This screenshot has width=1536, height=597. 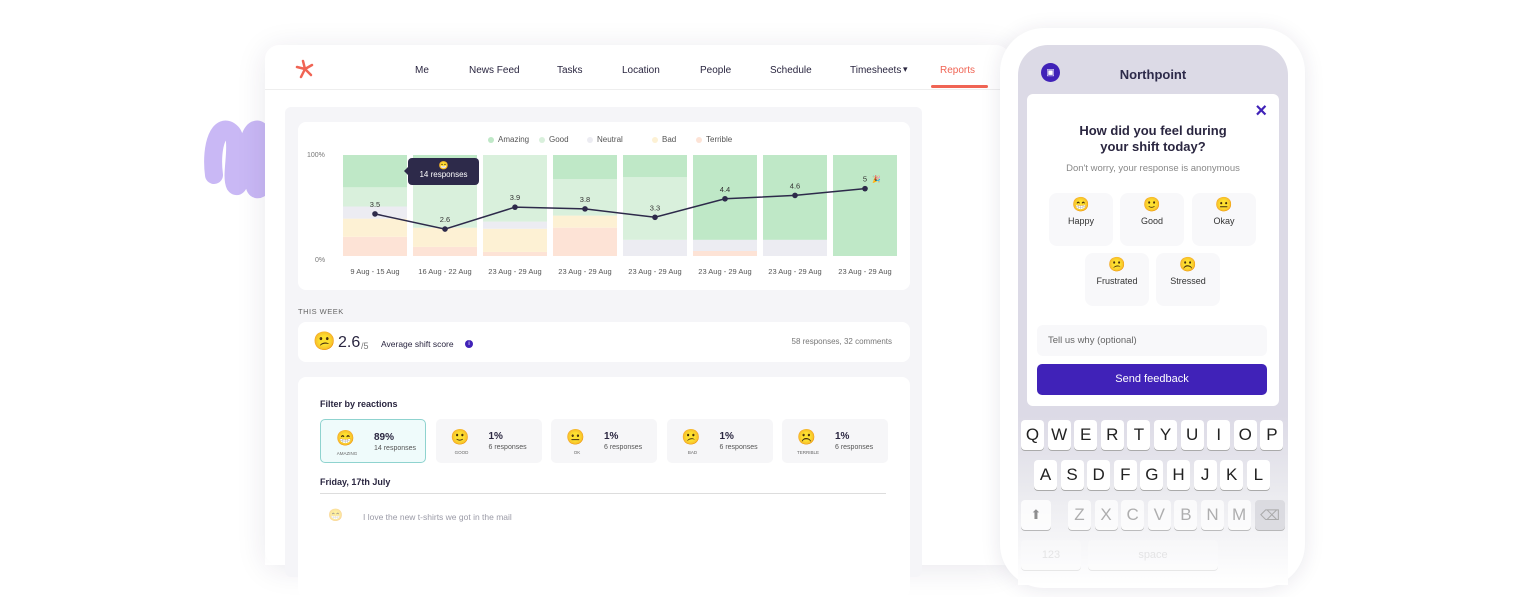 I want to click on mood-option-okay: 😐 Okay, so click(x=1224, y=219).